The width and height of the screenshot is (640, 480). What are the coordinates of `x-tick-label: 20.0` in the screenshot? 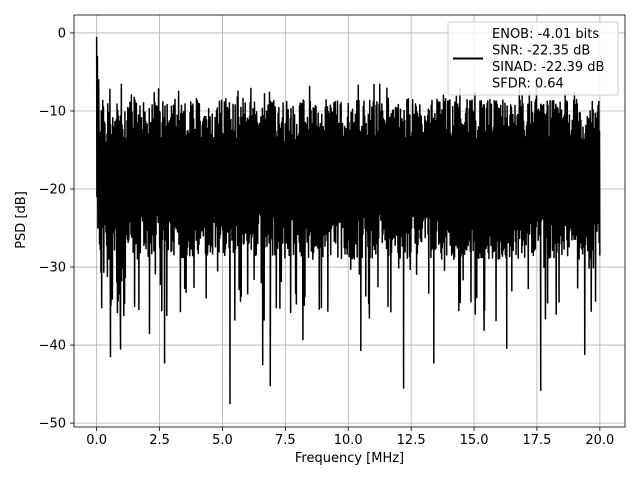 It's located at (599, 440).